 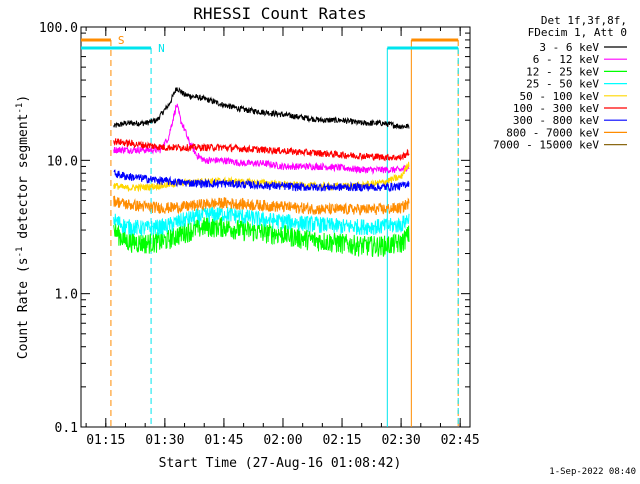 I want to click on x-tick-label: 02:15, so click(x=341, y=440).